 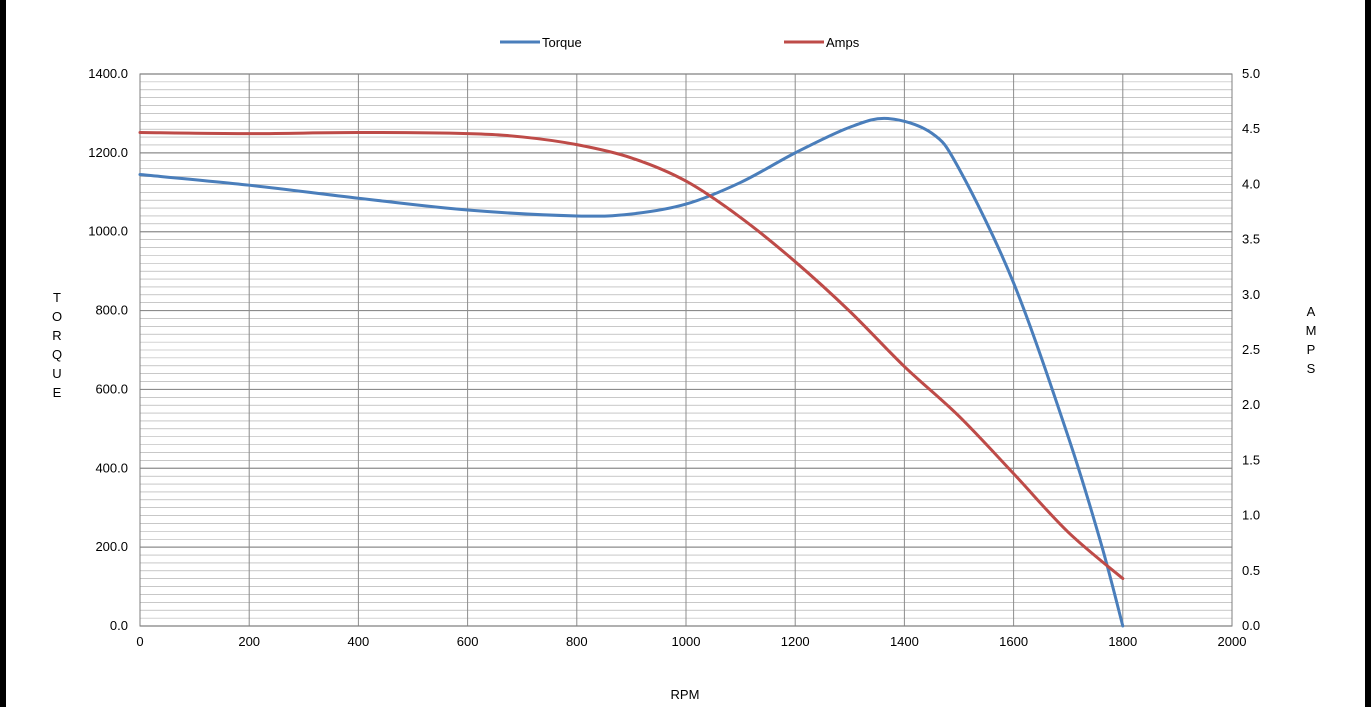 I want to click on y-right-tick-label: 5.0, so click(x=1251, y=73).